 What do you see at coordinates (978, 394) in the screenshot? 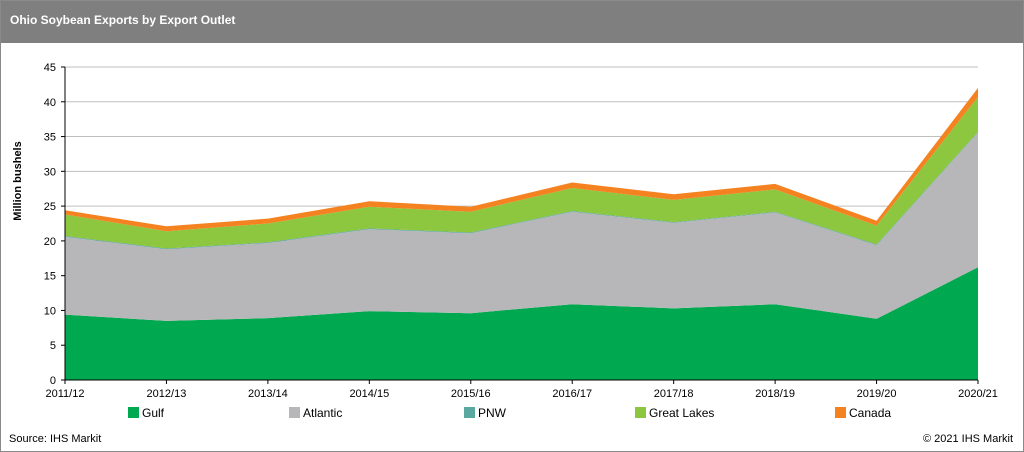
I see `x-tick-label: 2020/21` at bounding box center [978, 394].